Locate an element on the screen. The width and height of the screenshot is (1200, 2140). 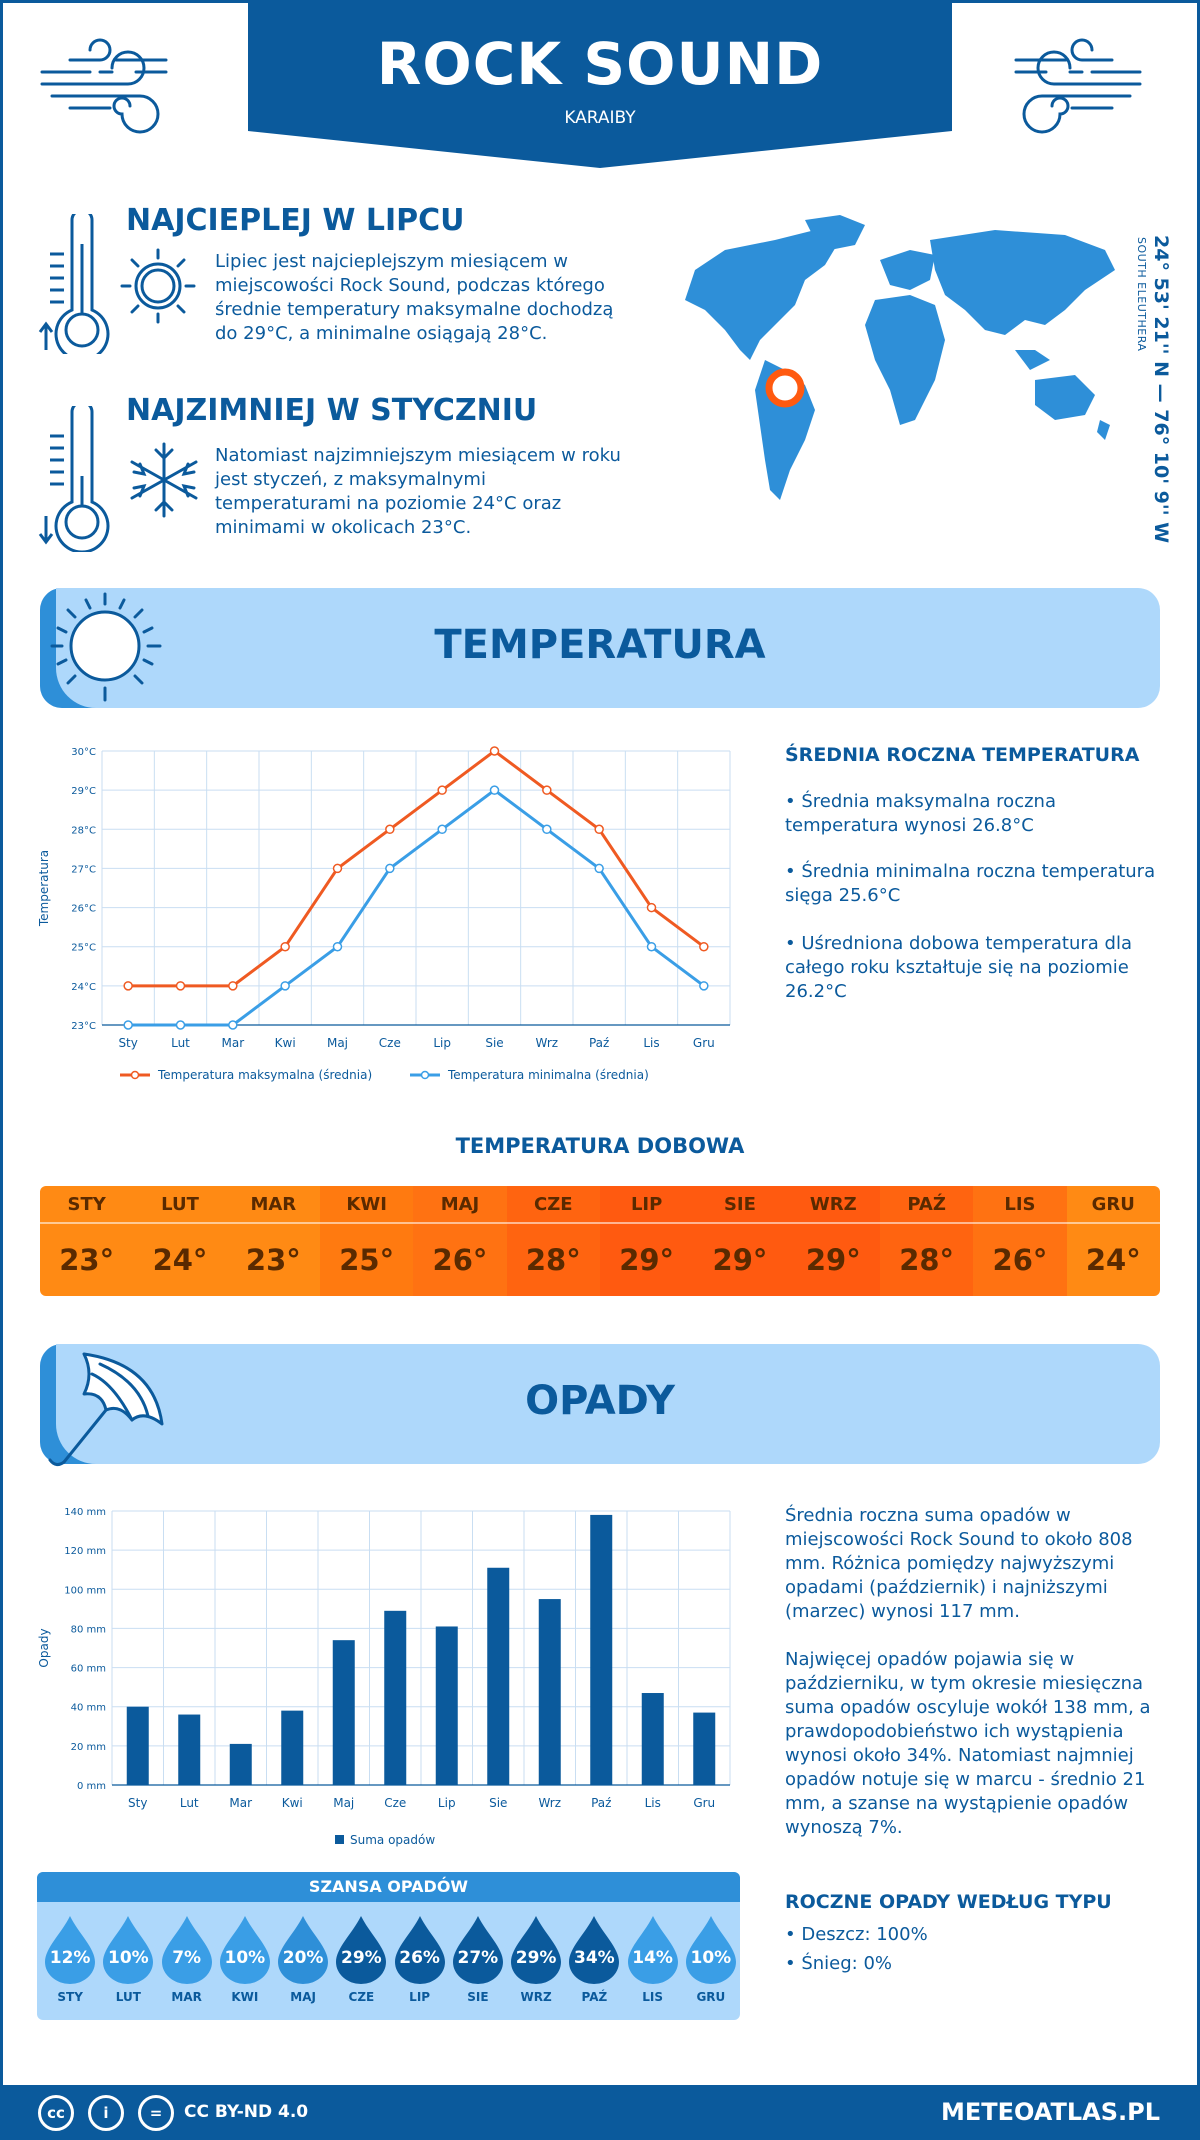
coordinates: 24° 53' 21'' N — 76° 10' 9'' W is located at coordinates (1161, 389).